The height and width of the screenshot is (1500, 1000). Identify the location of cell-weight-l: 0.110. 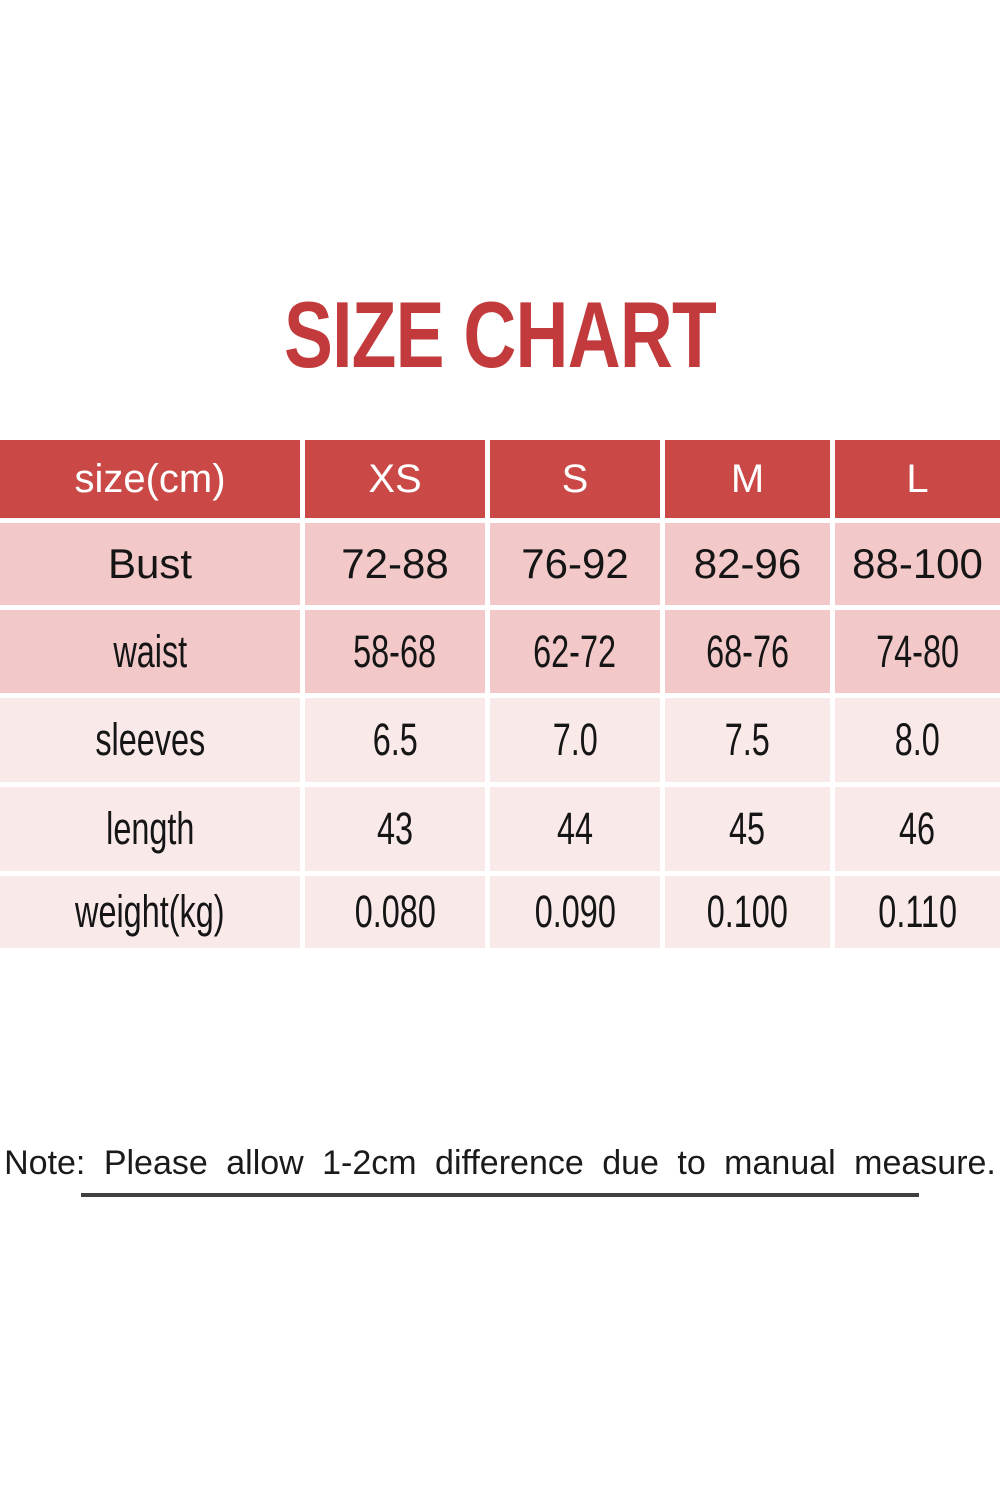
(917, 912).